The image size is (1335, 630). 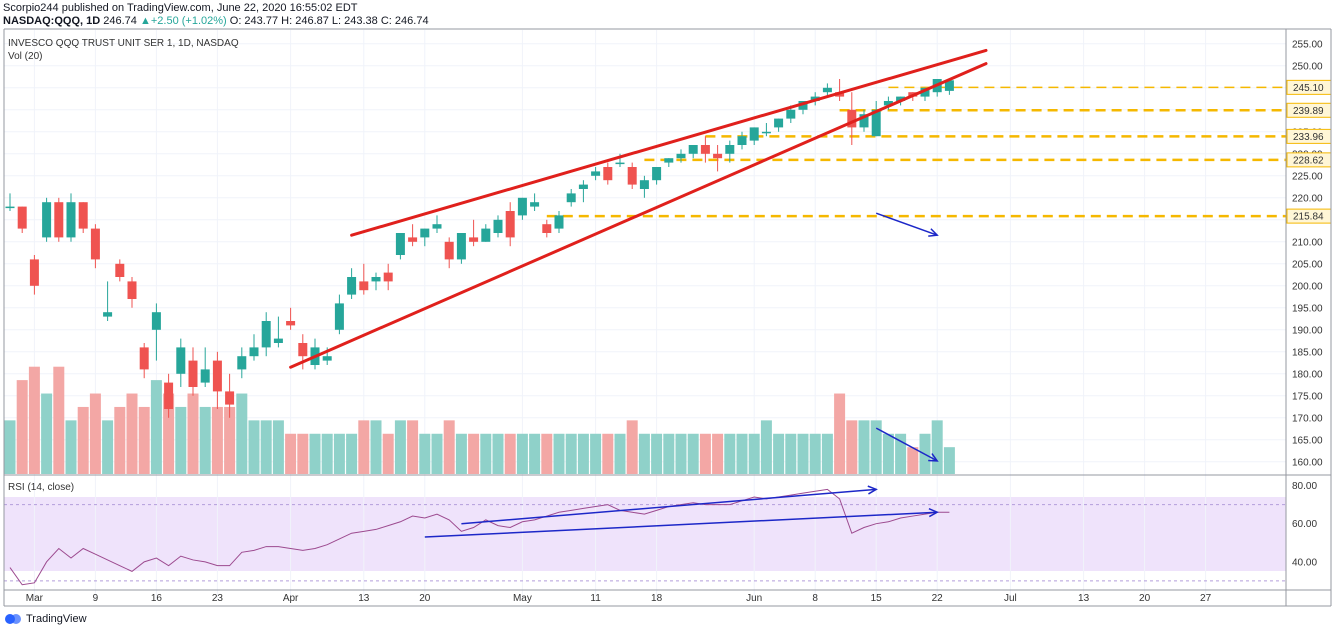 What do you see at coordinates (1308, 111) in the screenshot?
I see `level-label: 239.89` at bounding box center [1308, 111].